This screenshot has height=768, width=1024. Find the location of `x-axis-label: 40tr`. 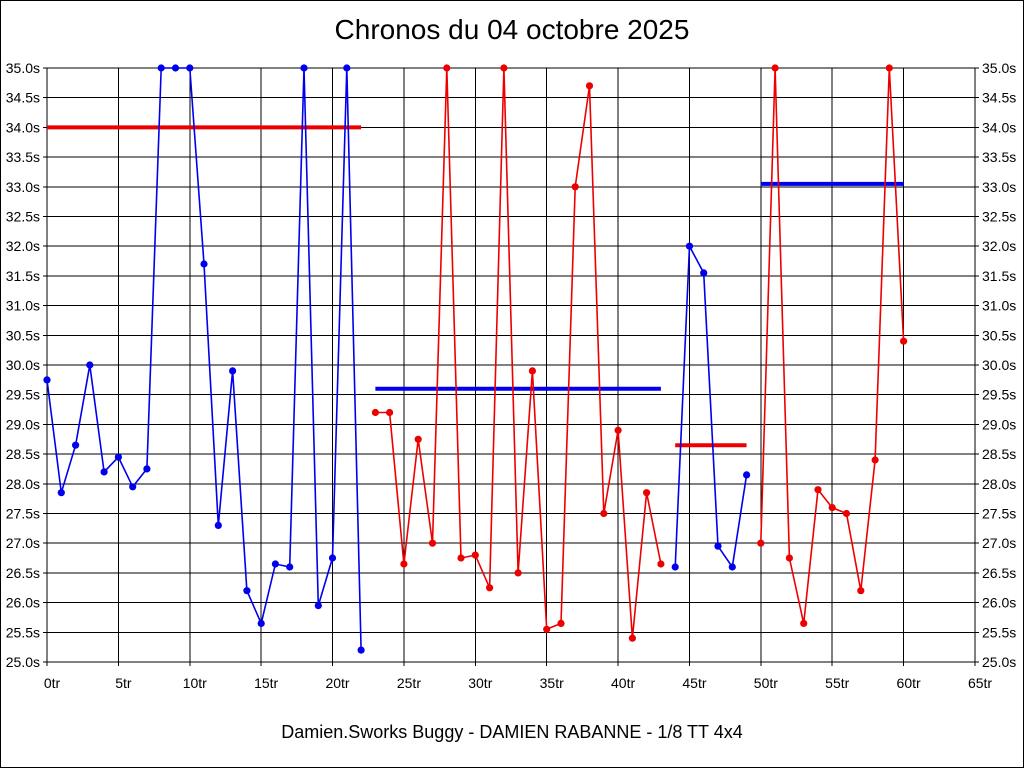

x-axis-label: 40tr is located at coordinates (623, 683).